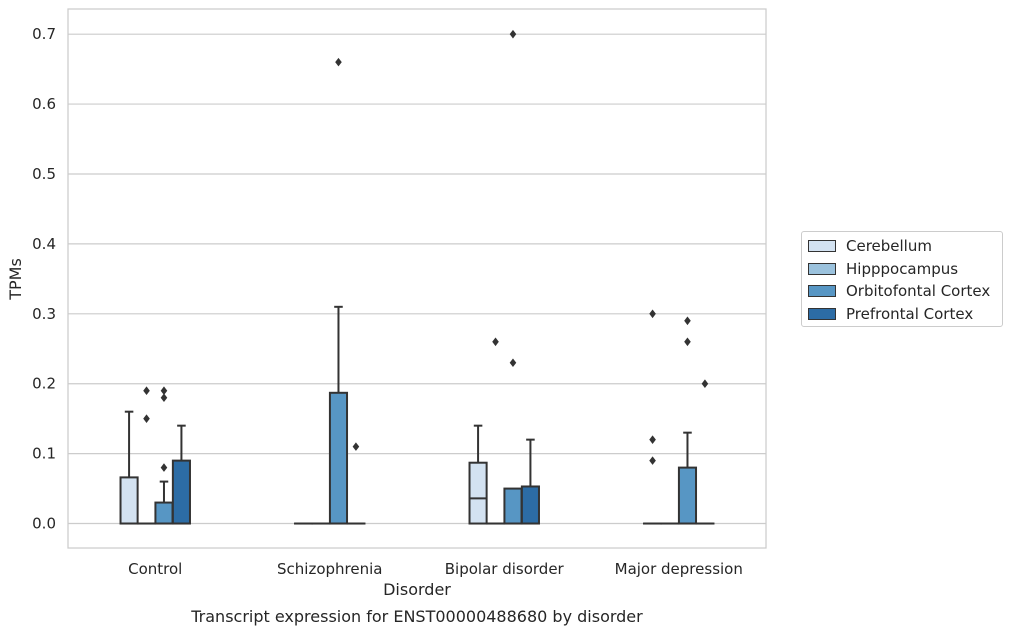  I want to click on y-tick-label: 0.0, so click(44, 524).